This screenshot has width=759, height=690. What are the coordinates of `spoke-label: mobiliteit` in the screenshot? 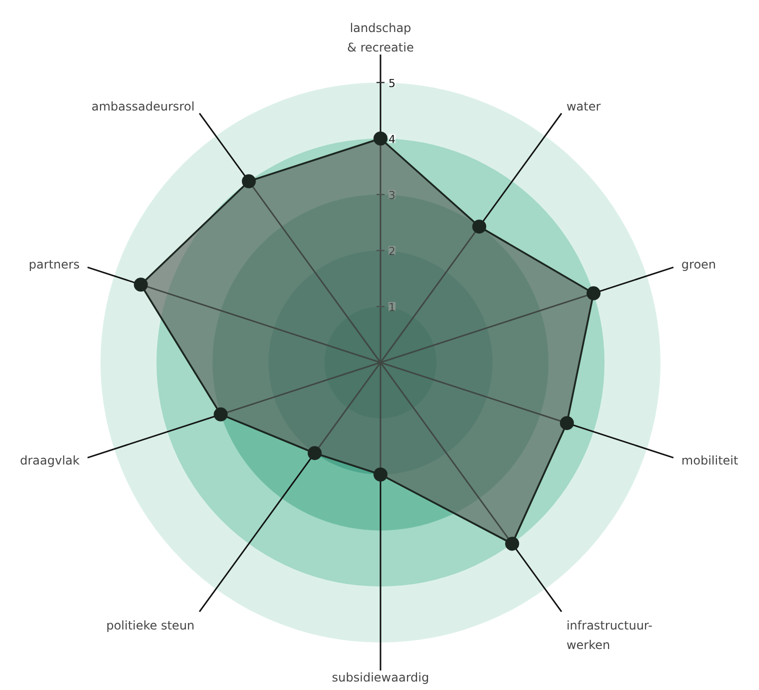 It's located at (709, 460).